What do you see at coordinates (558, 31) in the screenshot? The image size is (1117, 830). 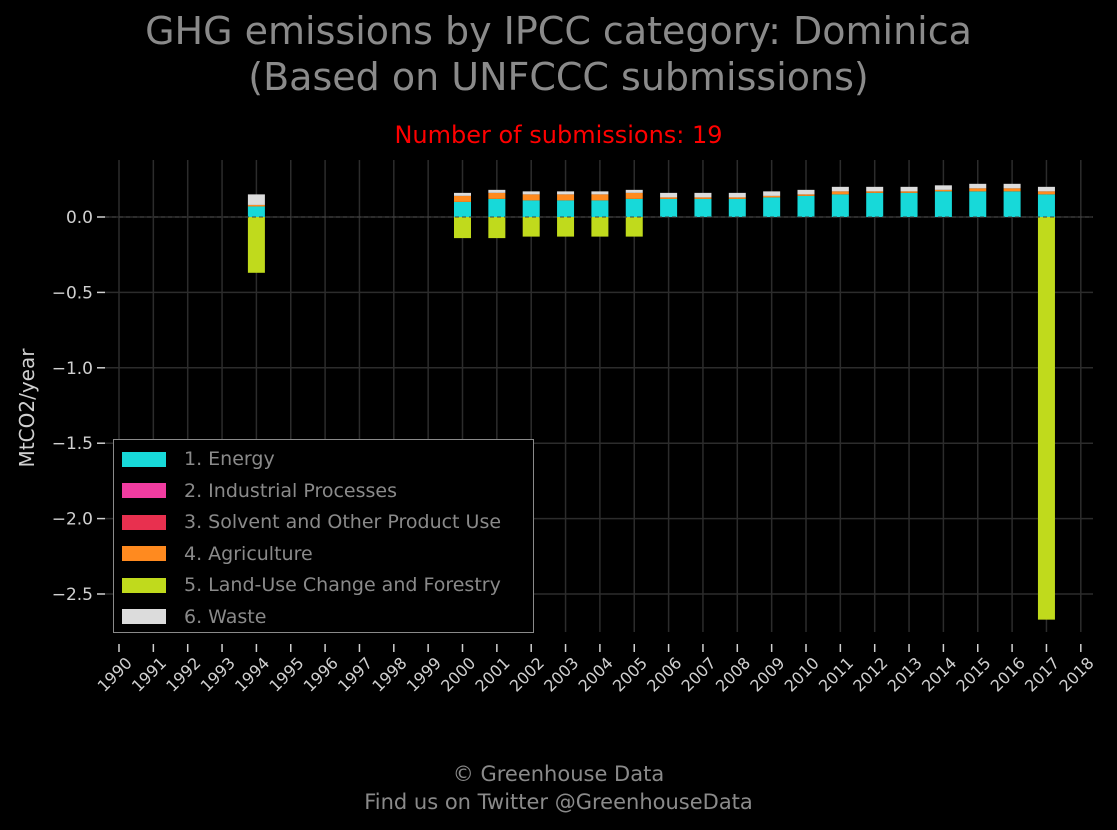 I see `chart-title-line1: GHG emissions by IPCC category: Dominica` at bounding box center [558, 31].